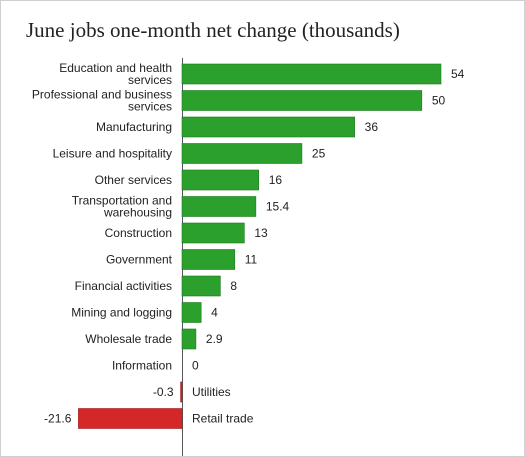  What do you see at coordinates (121, 313) in the screenshot?
I see `category-label-9: Mining and logging` at bounding box center [121, 313].